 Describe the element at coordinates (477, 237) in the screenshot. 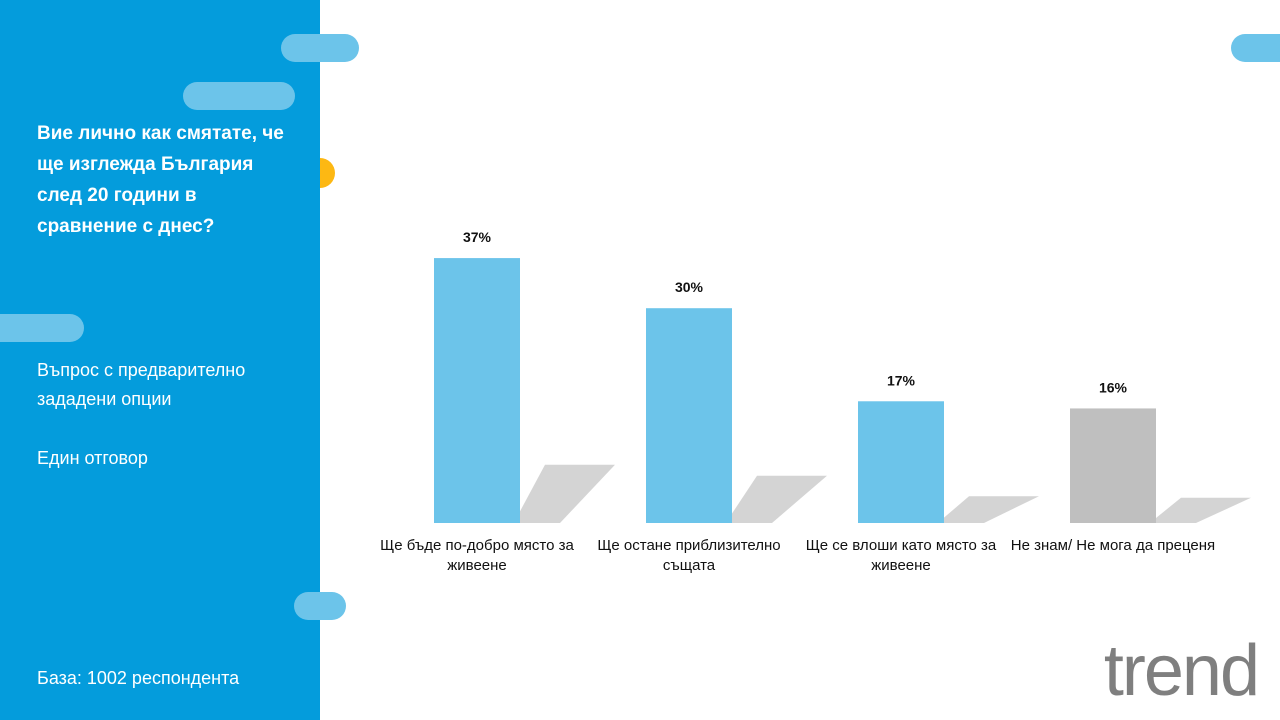

I see `value-label: 37%` at that location.